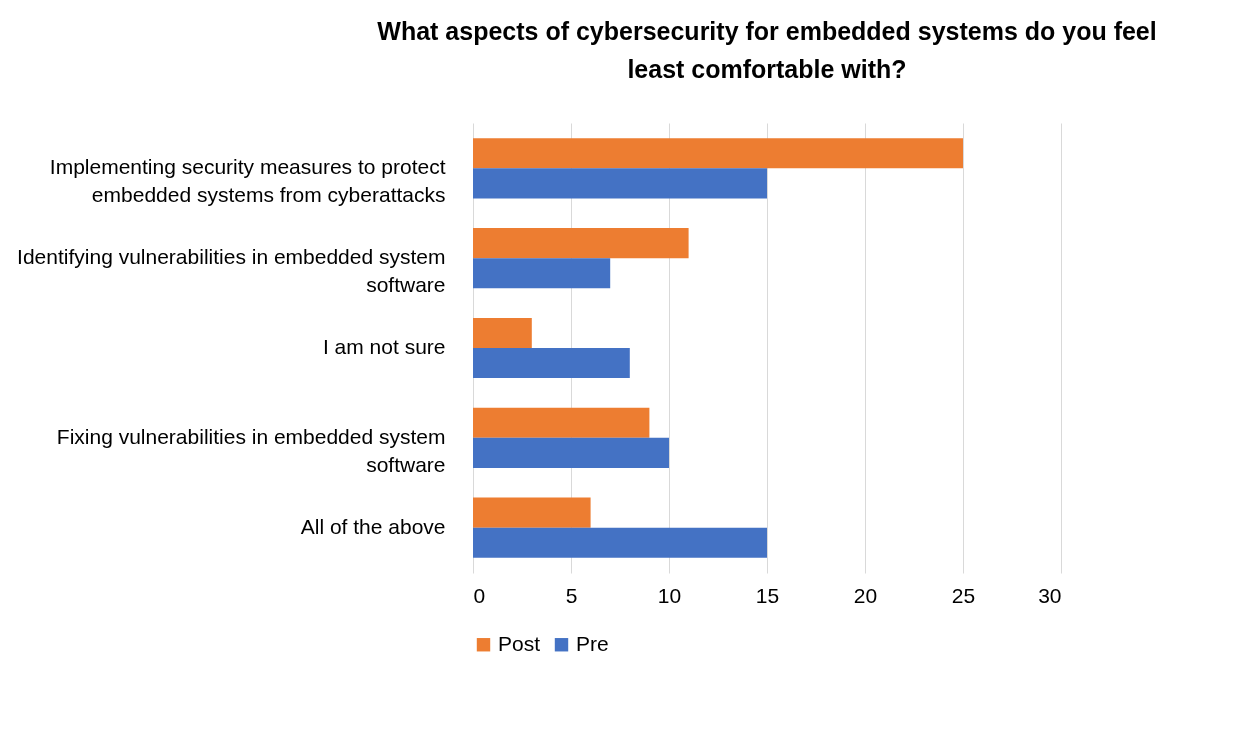 This screenshot has width=1236, height=738. Describe the element at coordinates (592, 643) in the screenshot. I see `legend-label: Pre` at that location.